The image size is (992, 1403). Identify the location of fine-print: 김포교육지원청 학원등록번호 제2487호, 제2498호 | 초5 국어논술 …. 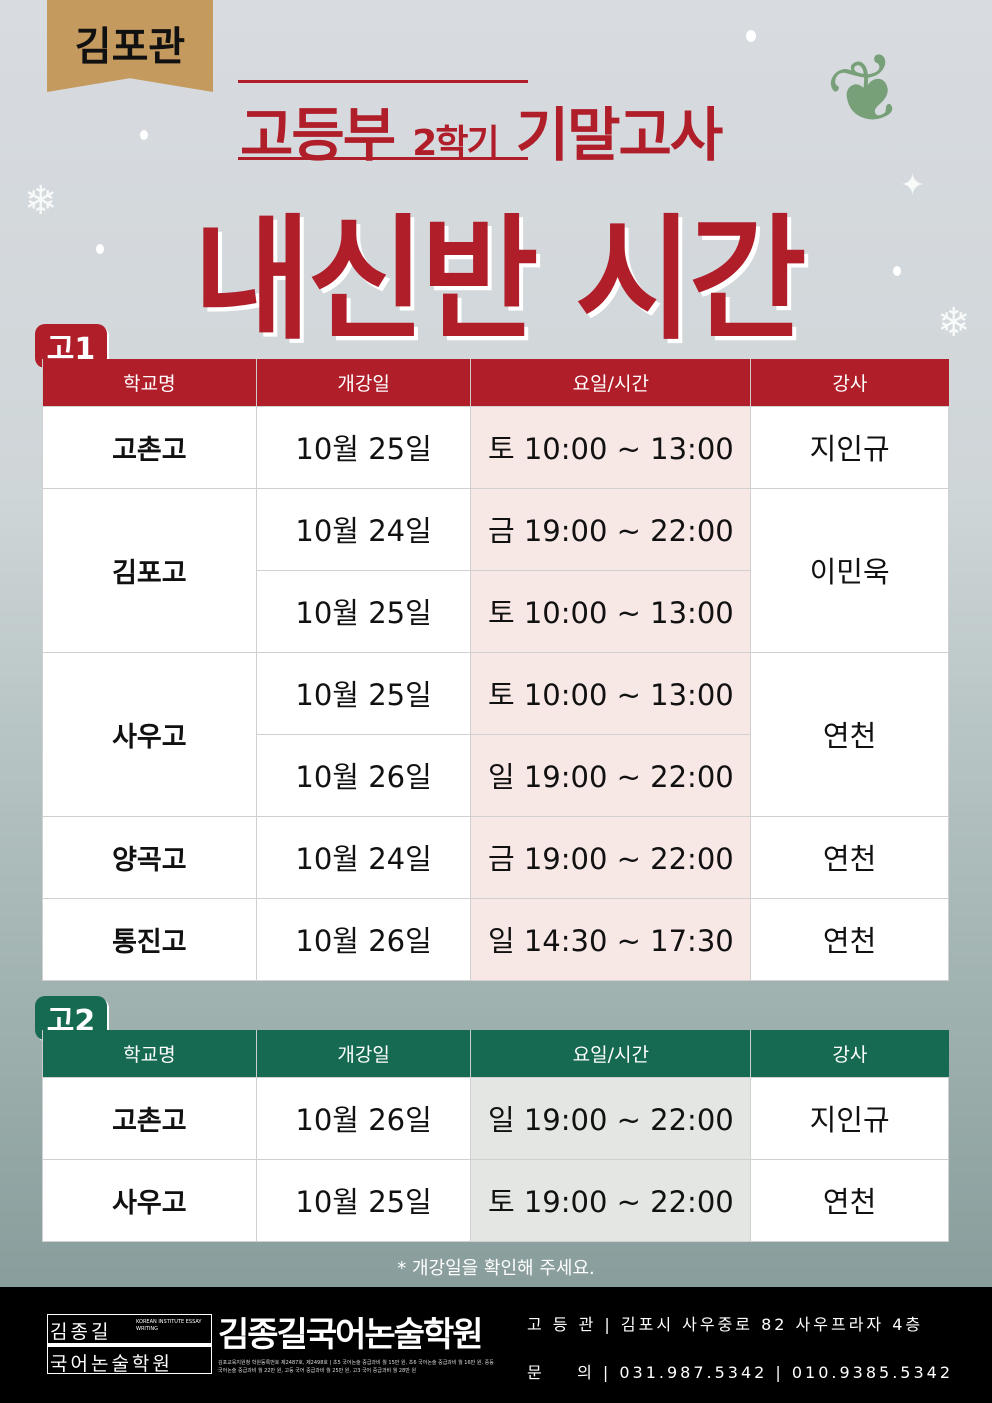
(356, 1367).